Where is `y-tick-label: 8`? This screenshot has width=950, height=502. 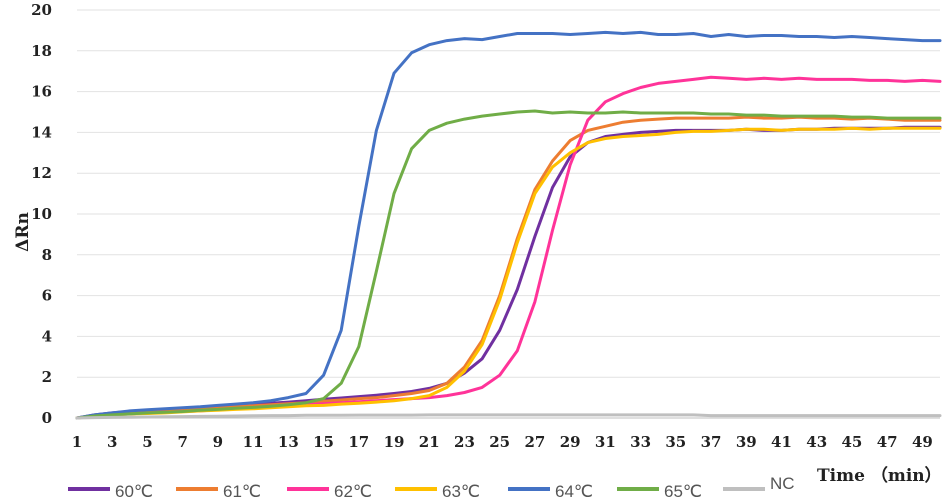
y-tick-label: 8 is located at coordinates (47, 255).